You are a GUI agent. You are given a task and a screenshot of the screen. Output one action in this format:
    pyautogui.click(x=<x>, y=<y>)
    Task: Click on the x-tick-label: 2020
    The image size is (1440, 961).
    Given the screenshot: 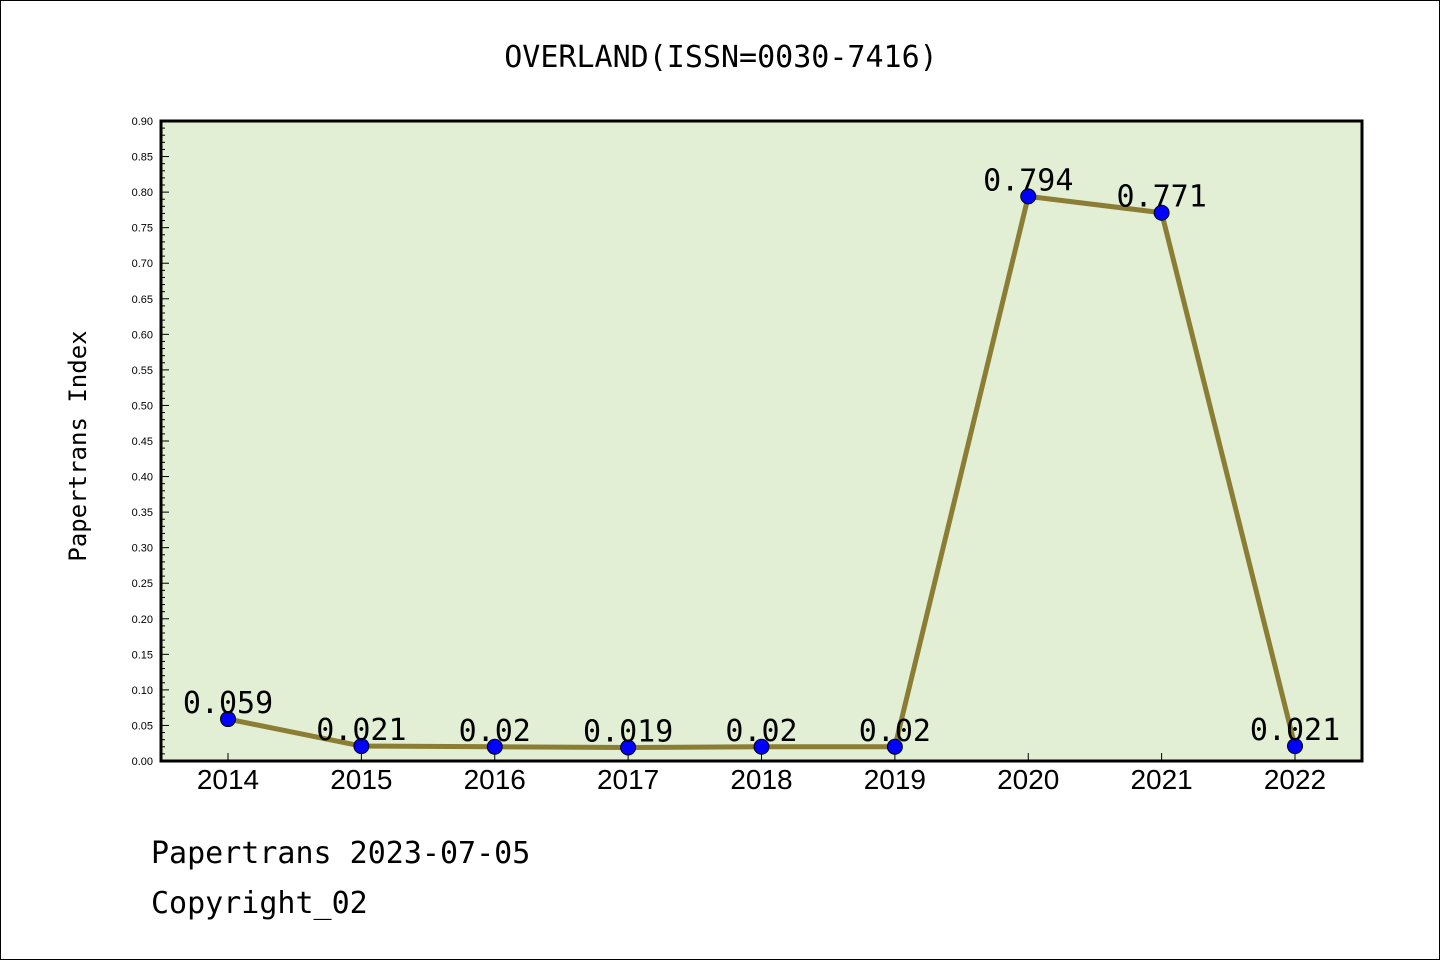 What is the action you would take?
    pyautogui.click(x=1028, y=779)
    